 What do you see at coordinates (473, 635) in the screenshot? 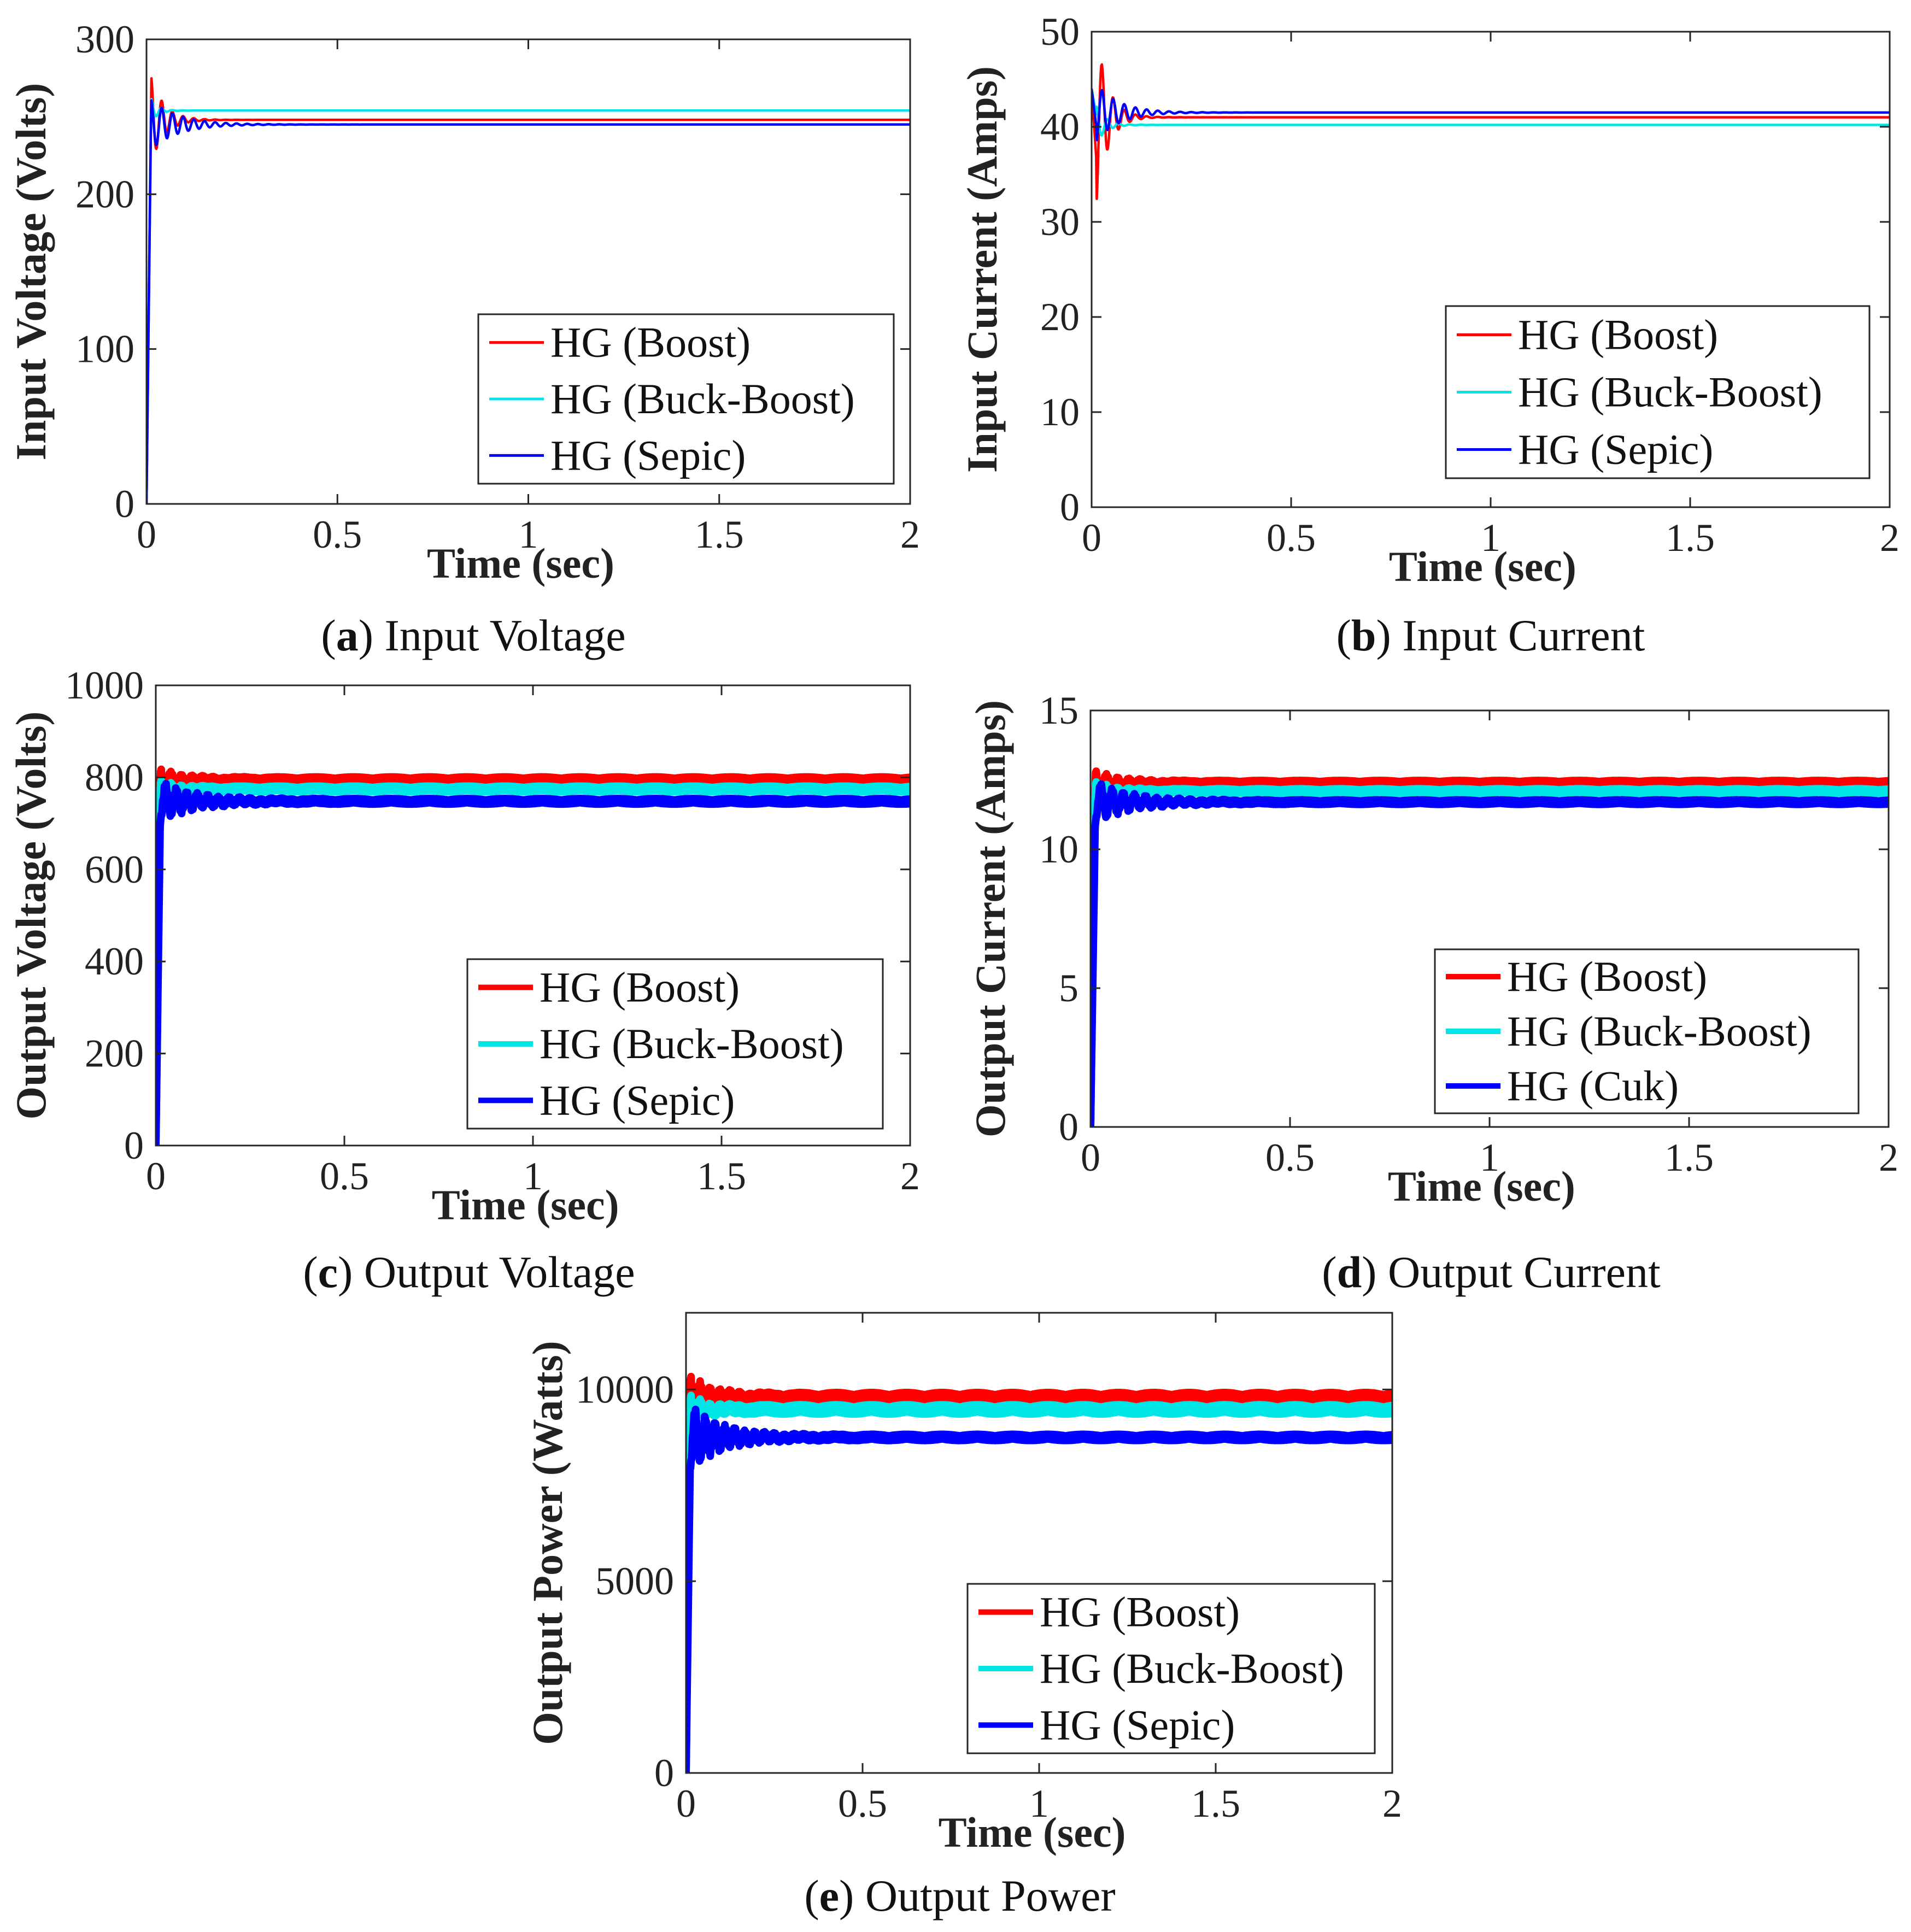
I see `panel-caption: (a) Input Voltage` at bounding box center [473, 635].